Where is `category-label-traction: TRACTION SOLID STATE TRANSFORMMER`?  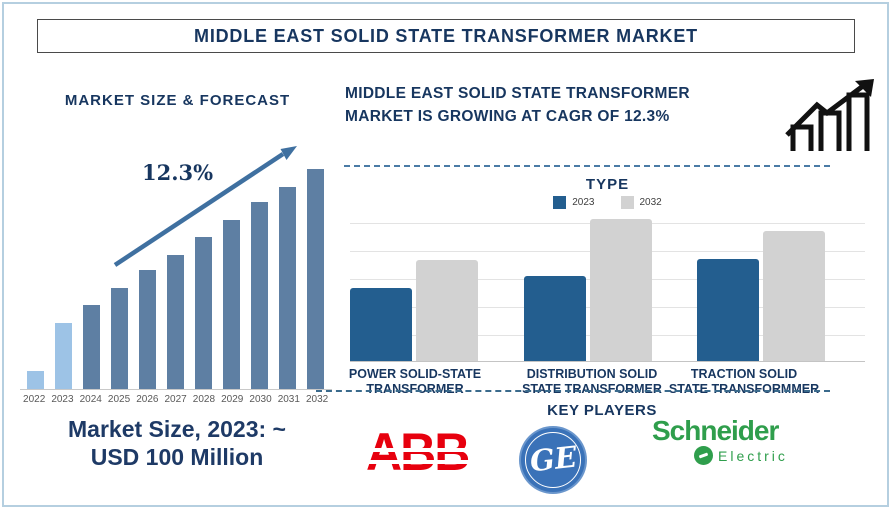
category-label-traction: TRACTION SOLID STATE TRANSFORMMER is located at coordinates (744, 382).